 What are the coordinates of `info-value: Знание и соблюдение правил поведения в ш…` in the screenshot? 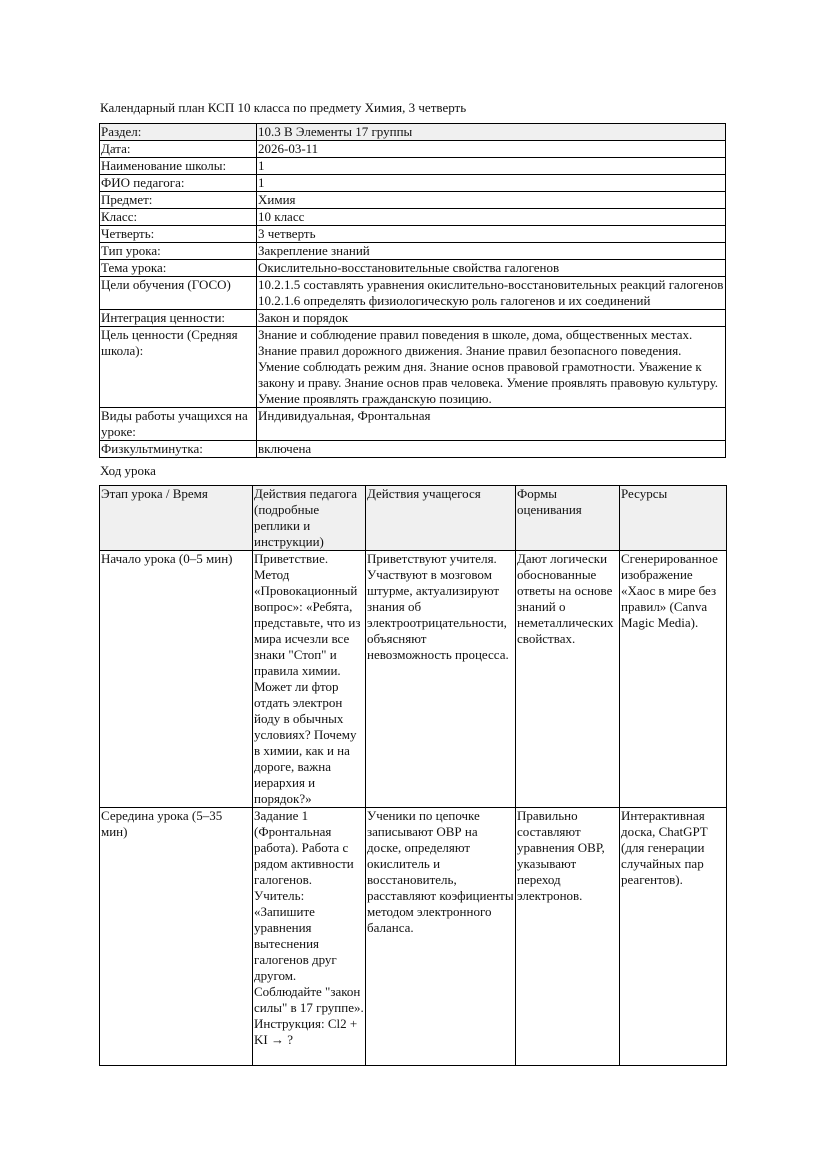 It's located at (491, 367).